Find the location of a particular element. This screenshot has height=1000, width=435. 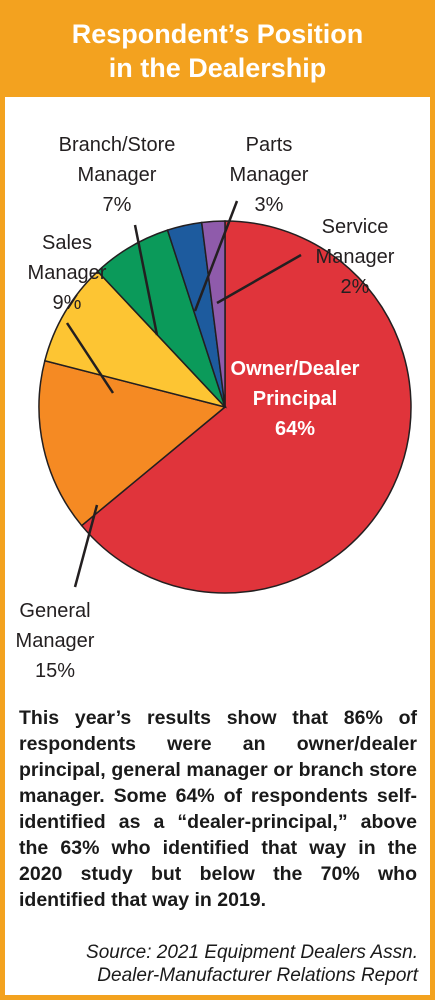

slice-name-6-line-2: Manager is located at coordinates (355, 257).